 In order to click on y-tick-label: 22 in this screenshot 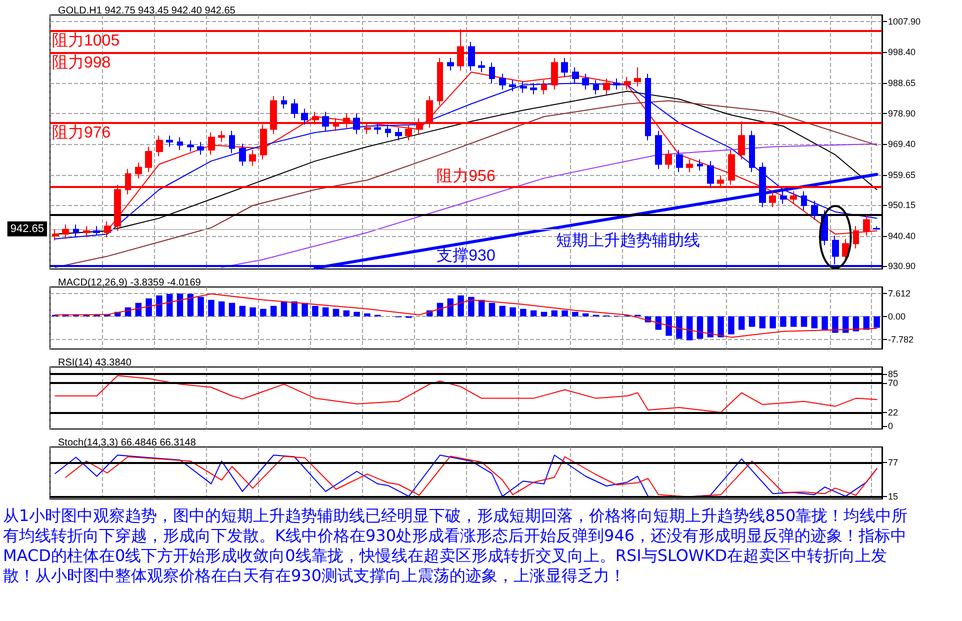, I will do `click(893, 412)`.